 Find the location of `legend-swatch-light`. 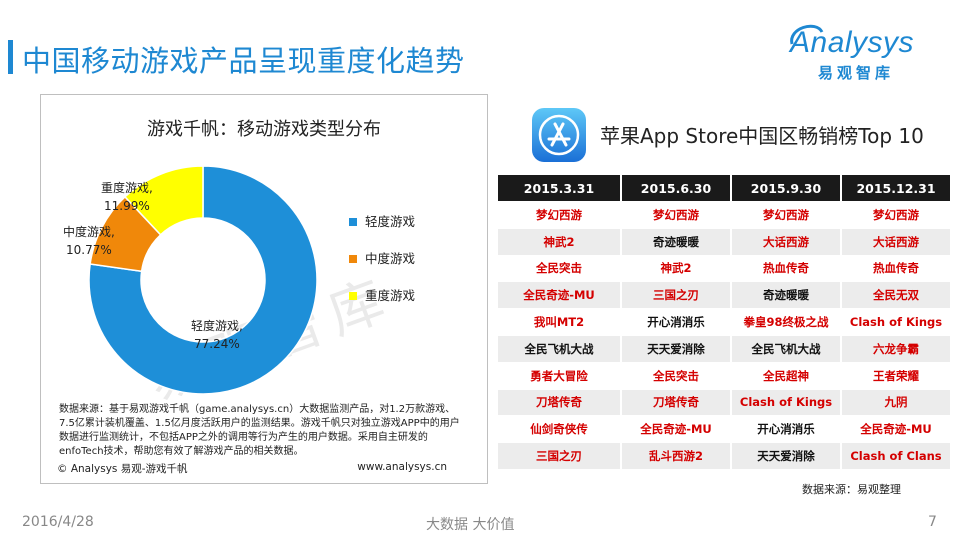

legend-swatch-light is located at coordinates (353, 222).